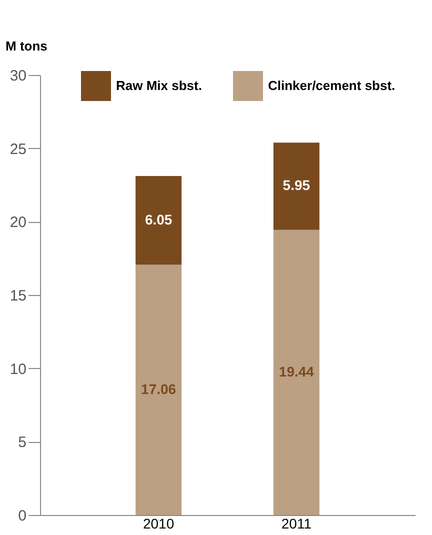  Describe the element at coordinates (27, 46) in the screenshot. I see `y-axis-title: M tons` at that location.